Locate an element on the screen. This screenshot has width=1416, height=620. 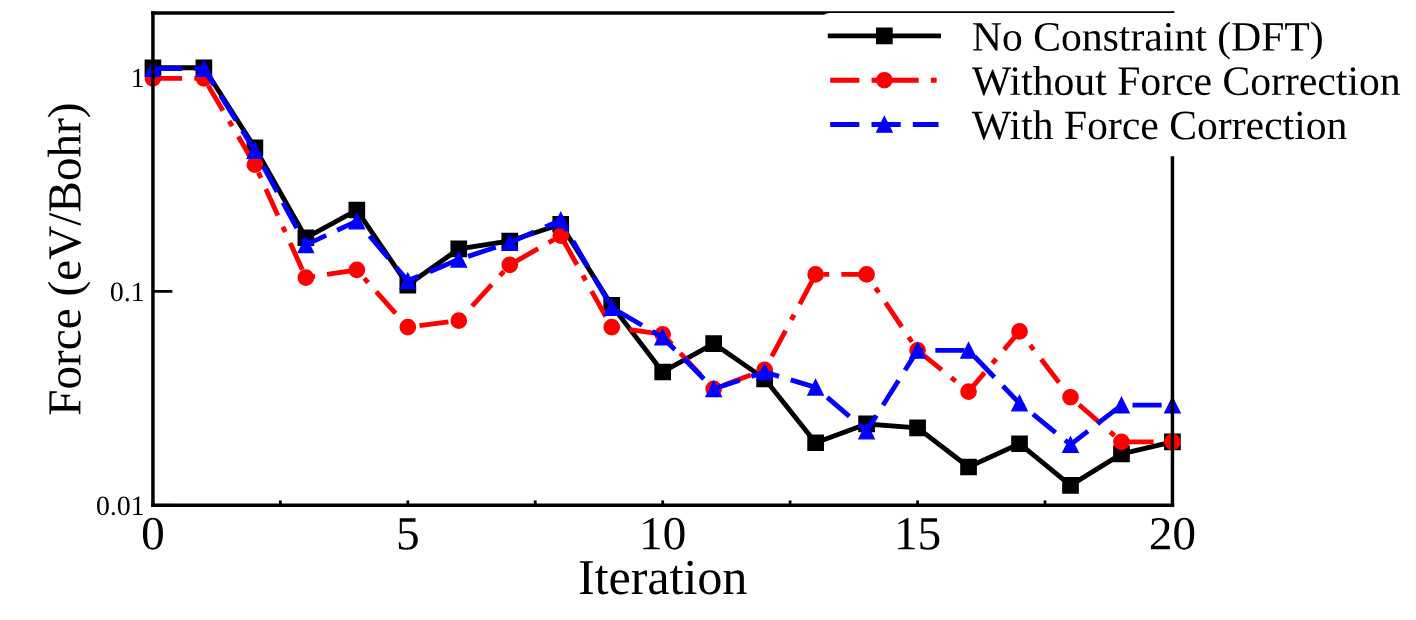
y-tick-label: 0.1 is located at coordinates (126, 292).